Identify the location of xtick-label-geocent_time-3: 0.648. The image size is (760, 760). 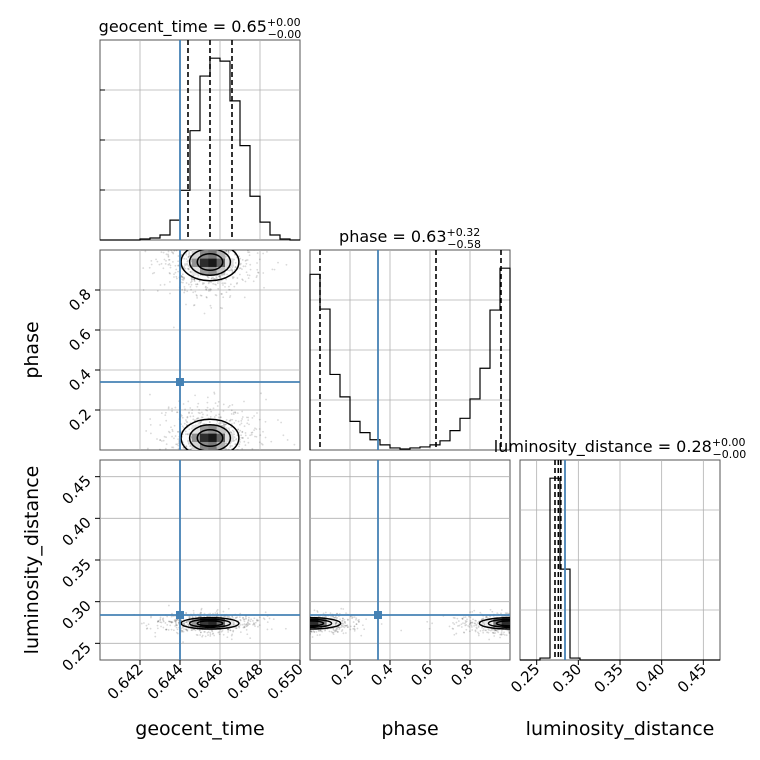
(245, 681).